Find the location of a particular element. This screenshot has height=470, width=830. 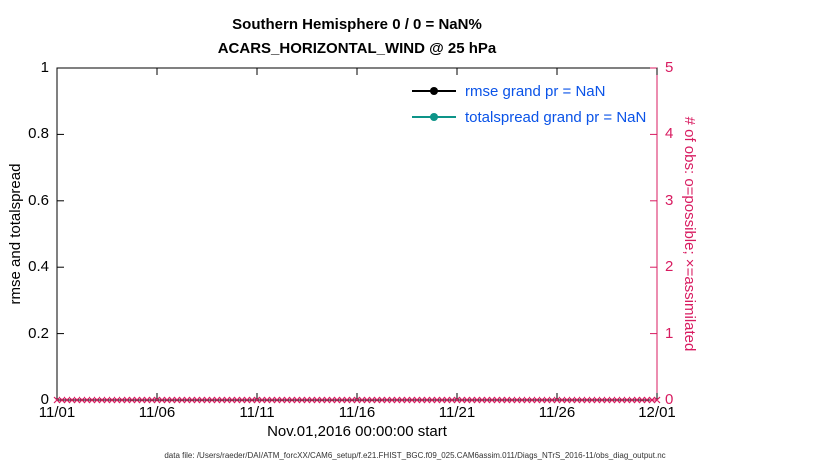

totalspread-line-sample-icon is located at coordinates (434, 117).